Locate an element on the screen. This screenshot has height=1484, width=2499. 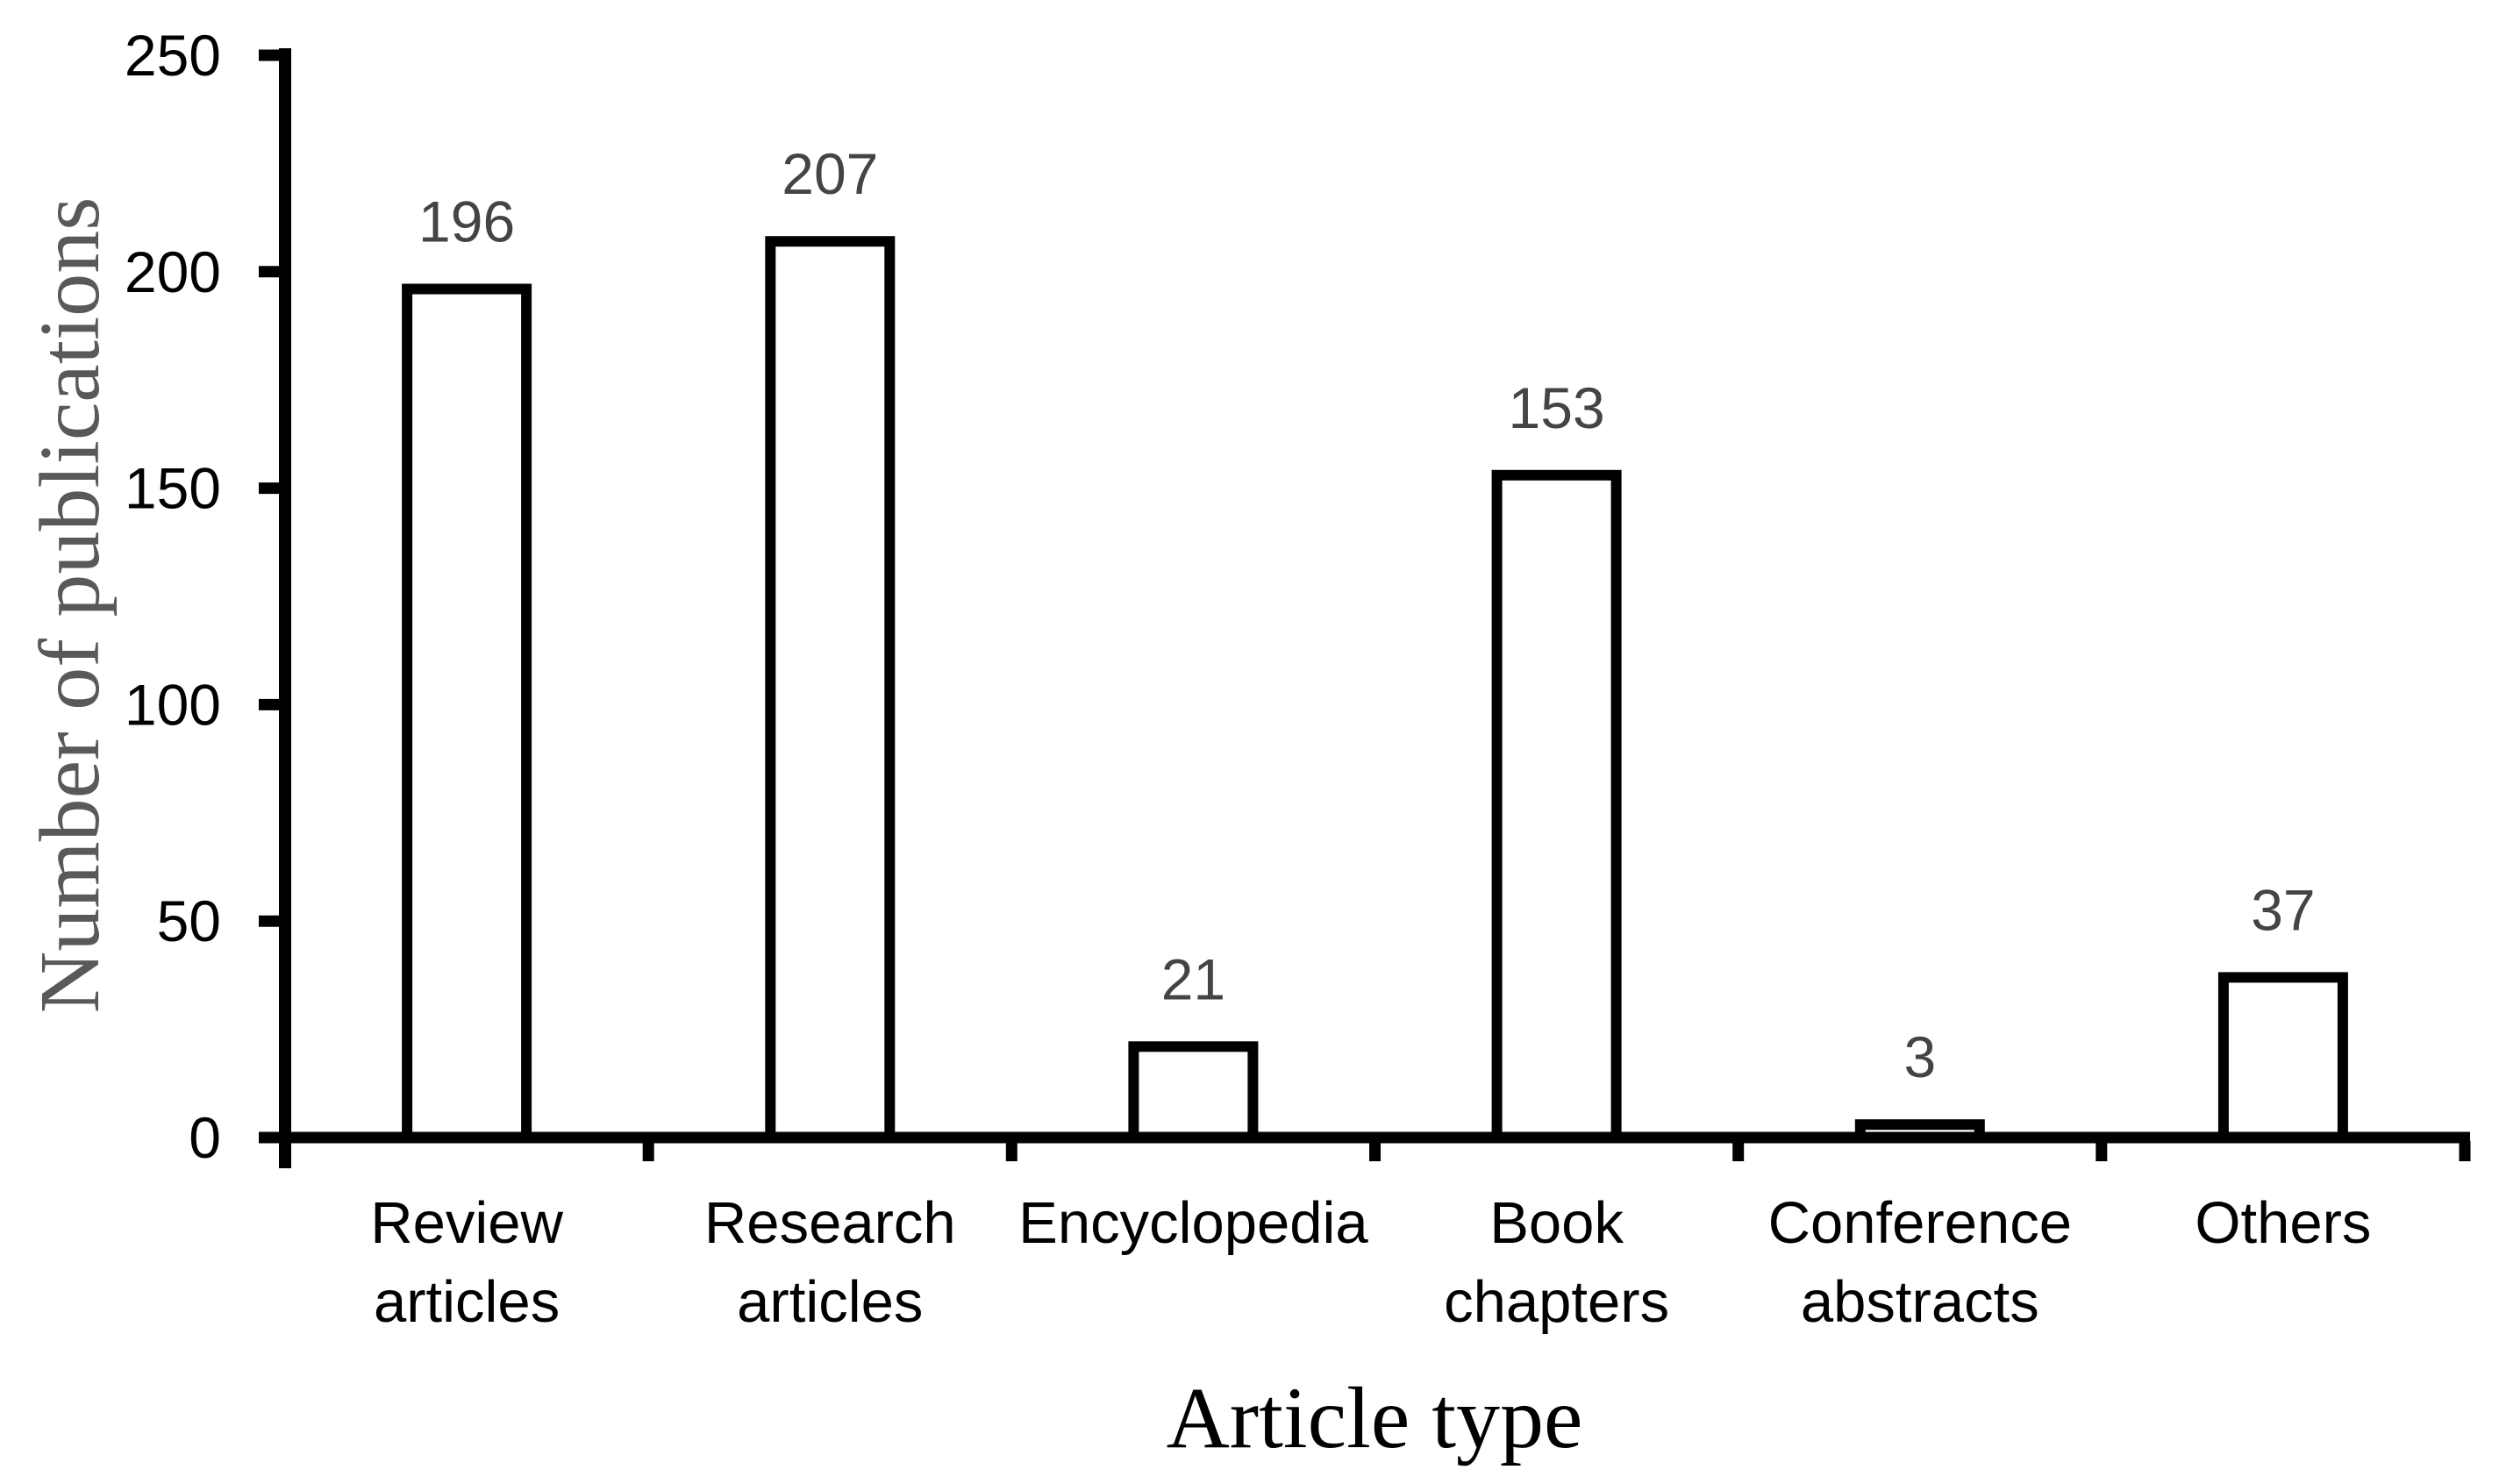
bar-book-chapters is located at coordinates (1556, 806).